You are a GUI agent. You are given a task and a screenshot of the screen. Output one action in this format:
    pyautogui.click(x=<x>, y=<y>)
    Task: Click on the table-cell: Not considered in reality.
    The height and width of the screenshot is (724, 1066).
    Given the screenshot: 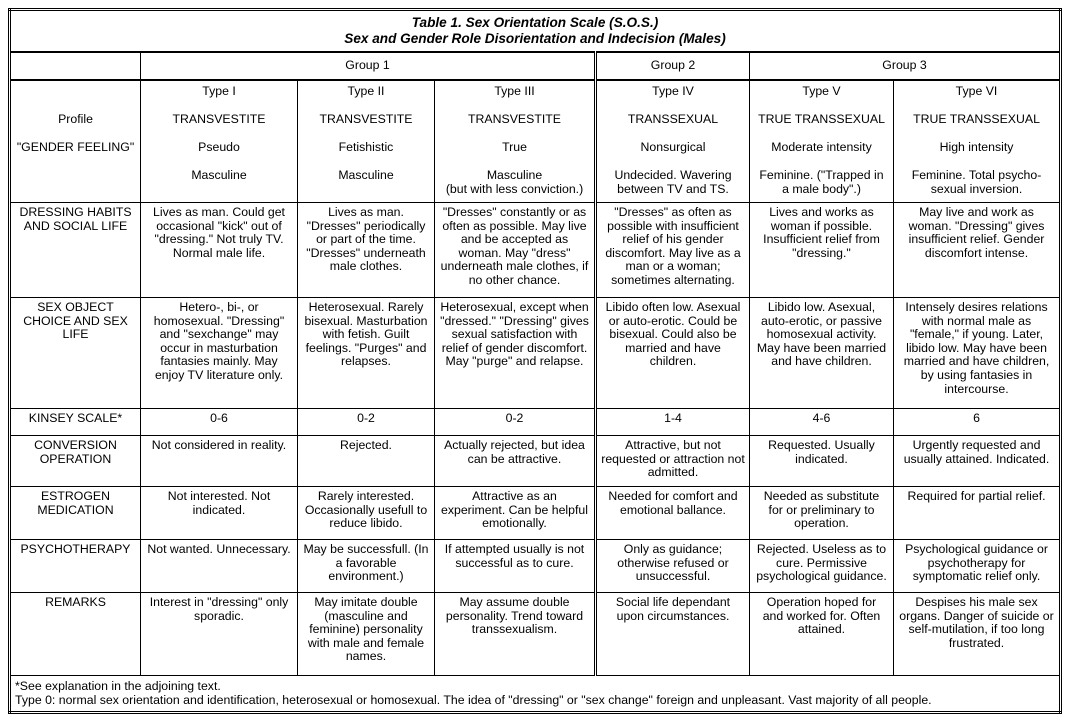 What is the action you would take?
    pyautogui.click(x=219, y=461)
    